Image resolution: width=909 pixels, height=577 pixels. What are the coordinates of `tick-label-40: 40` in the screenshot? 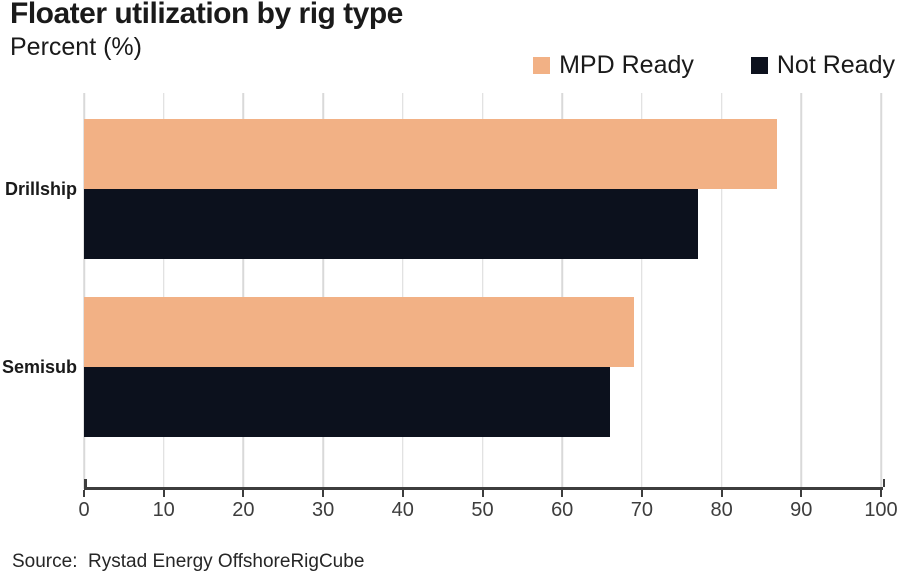 It's located at (402, 510).